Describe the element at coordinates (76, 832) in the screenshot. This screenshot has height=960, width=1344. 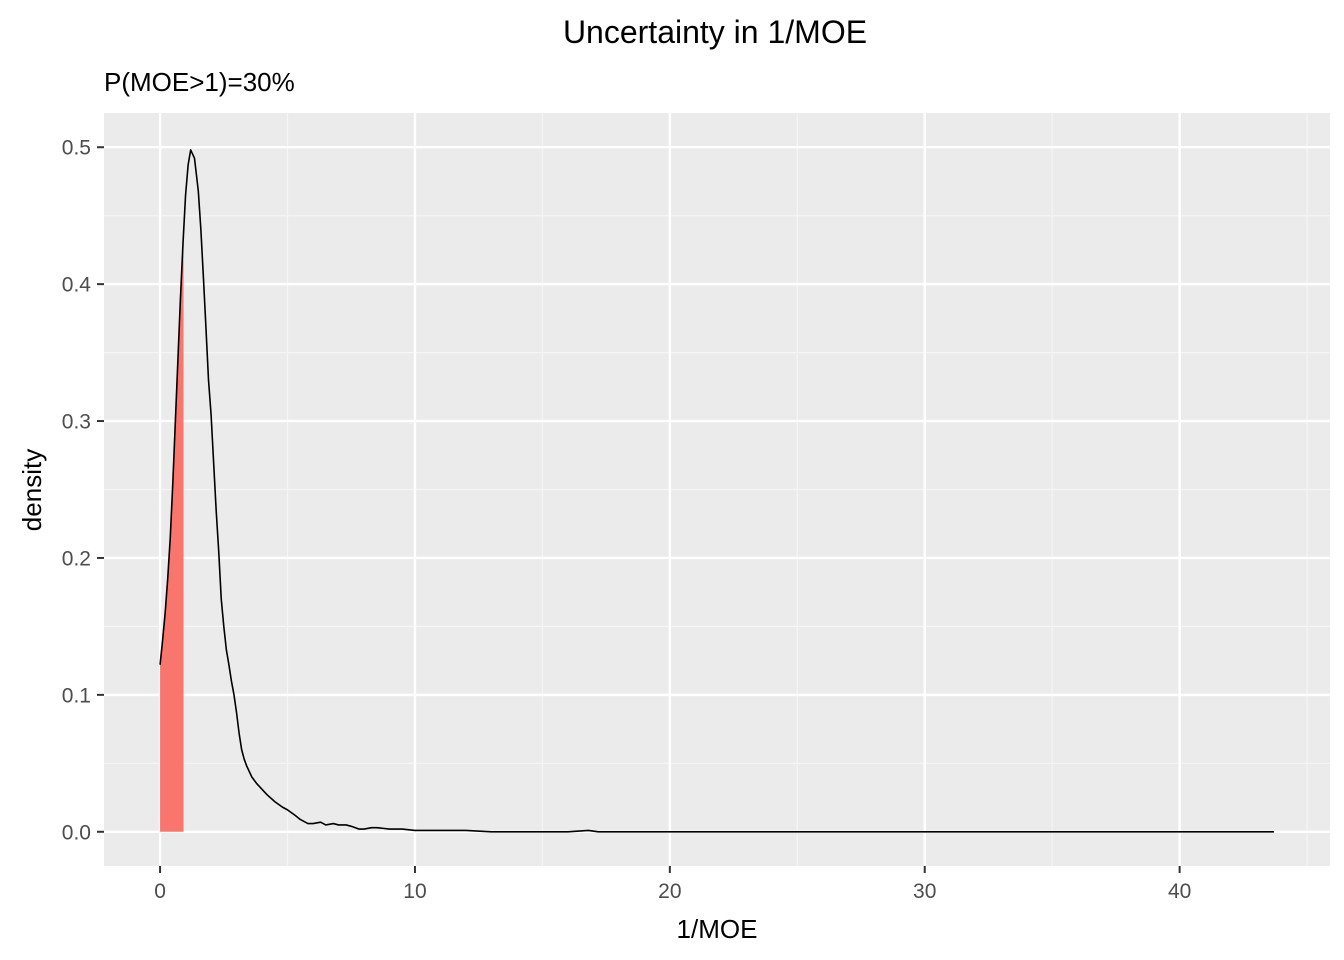
I see `y-tick-label: 0.0` at that location.